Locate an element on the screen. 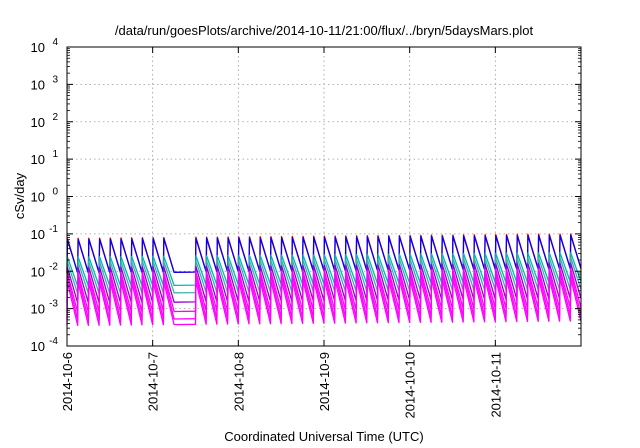  y-axis-label: cSv/day is located at coordinates (19, 195).